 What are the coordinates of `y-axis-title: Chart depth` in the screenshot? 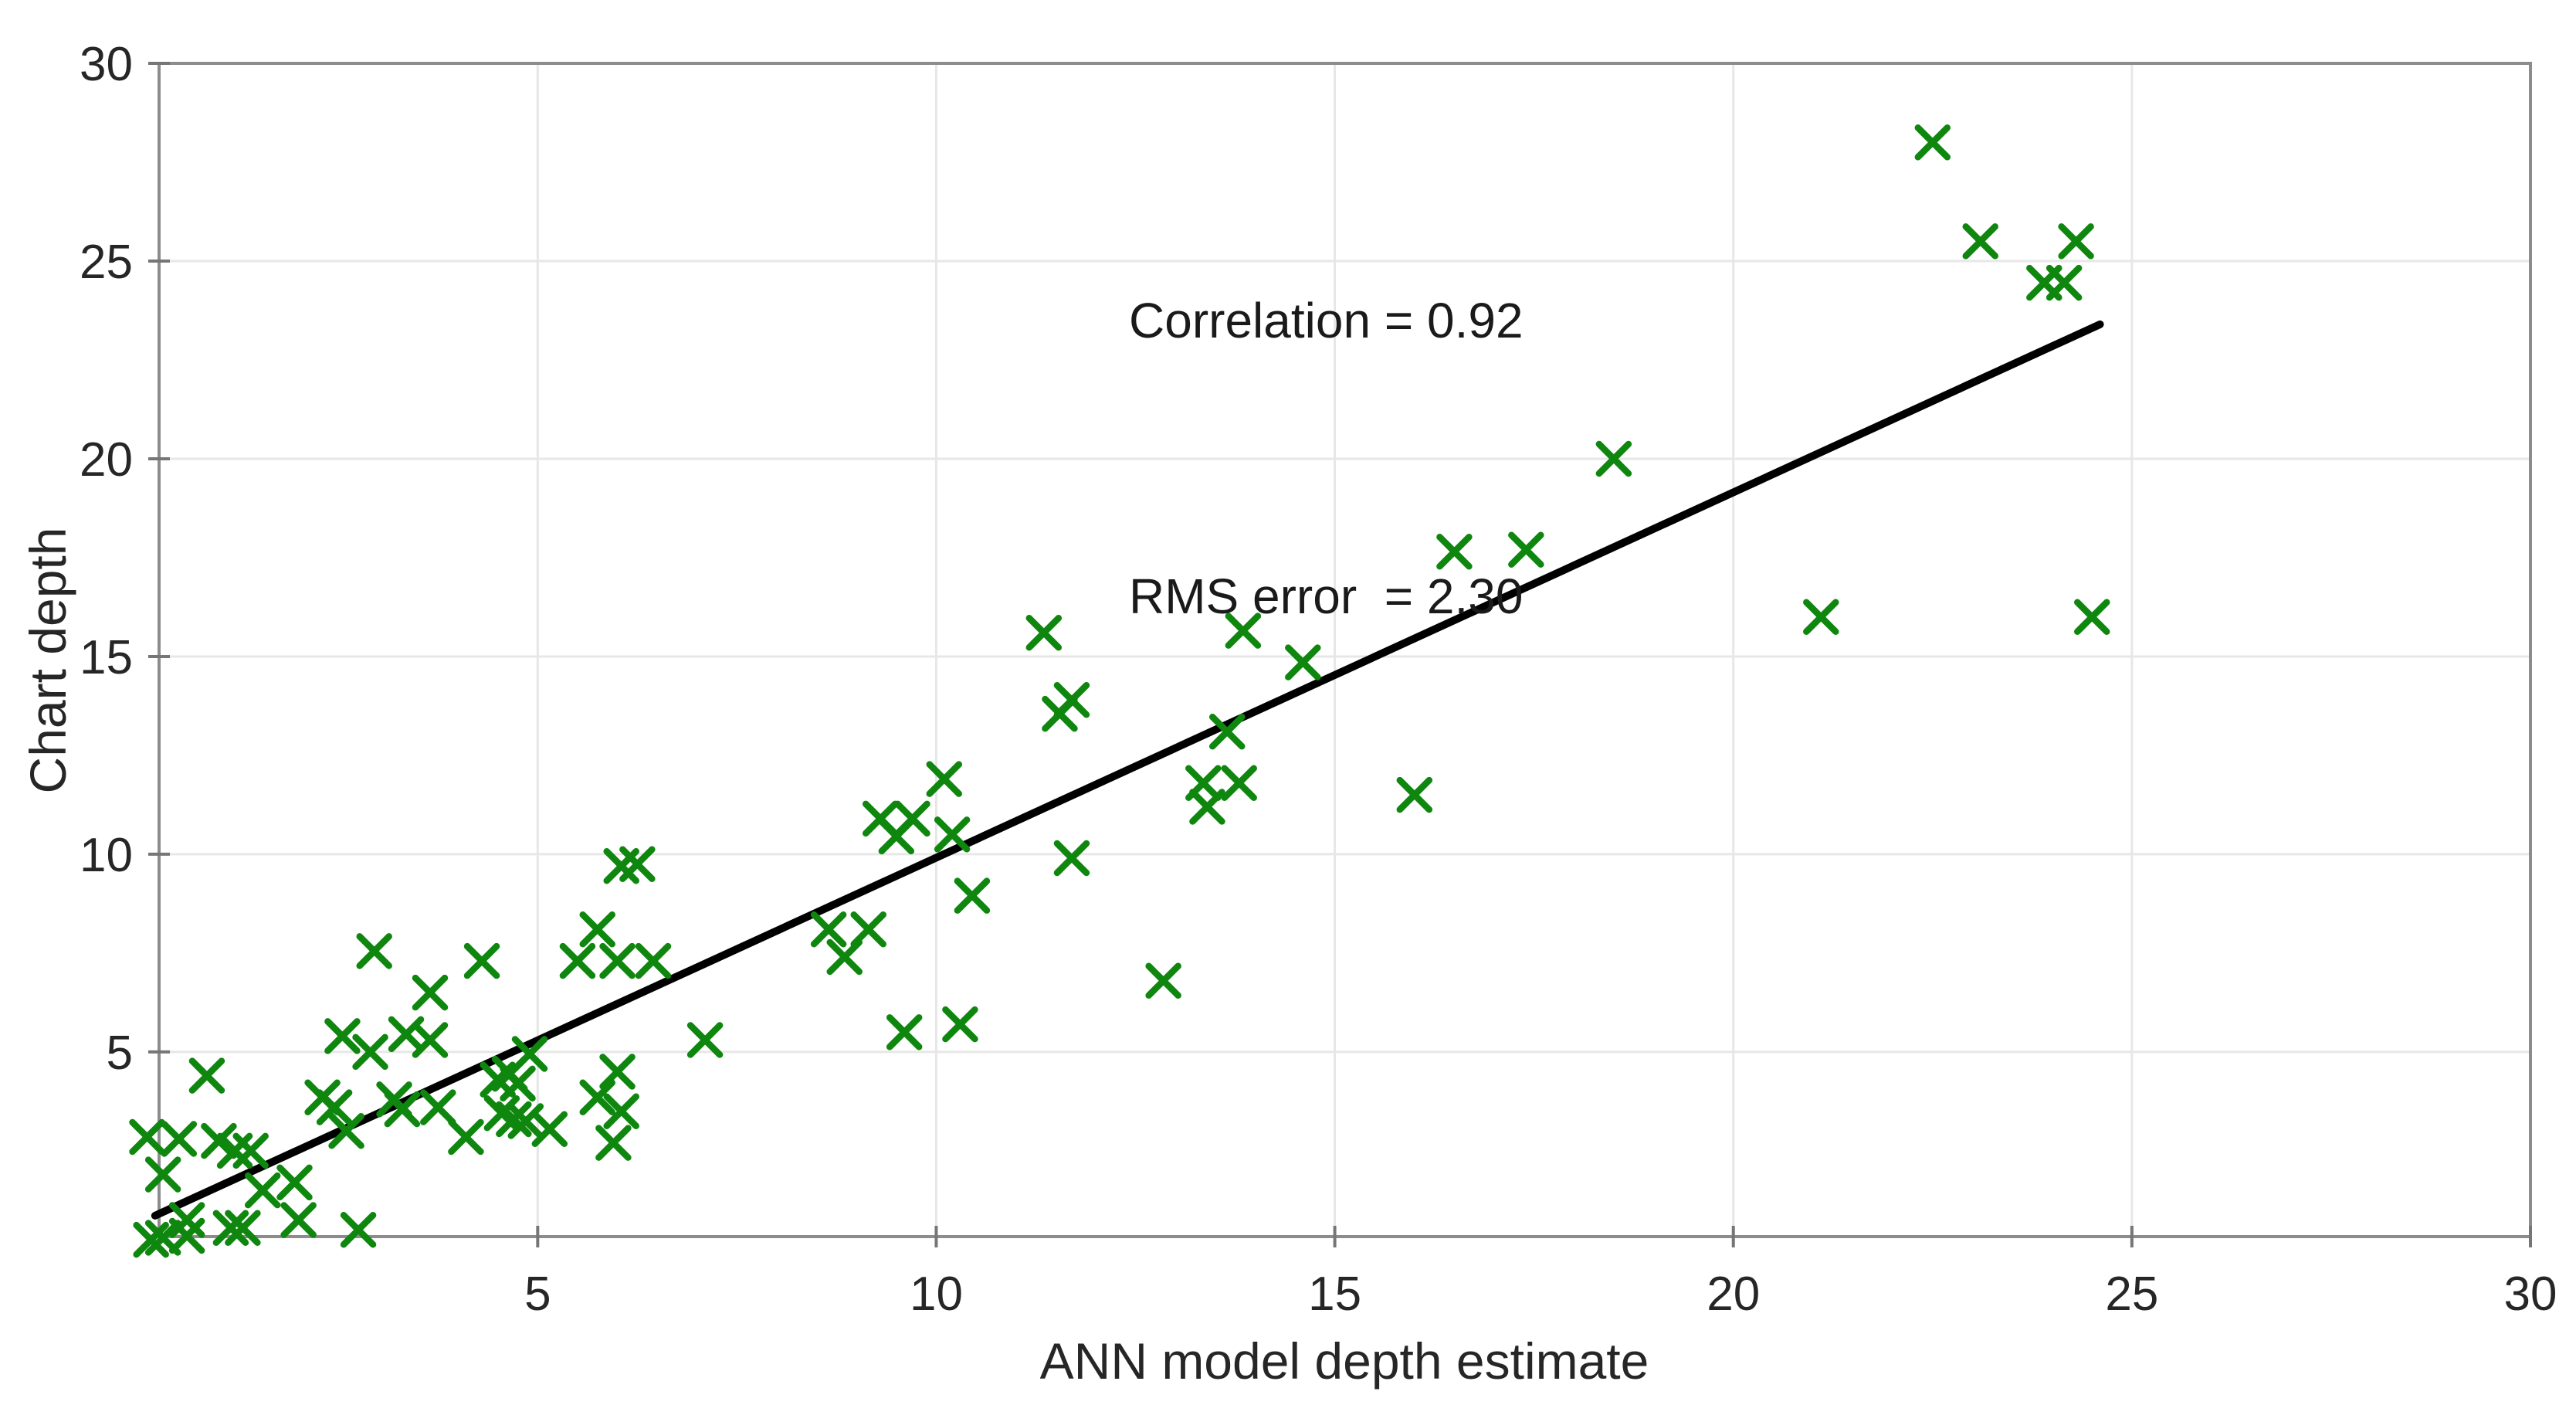 It's located at (47, 660).